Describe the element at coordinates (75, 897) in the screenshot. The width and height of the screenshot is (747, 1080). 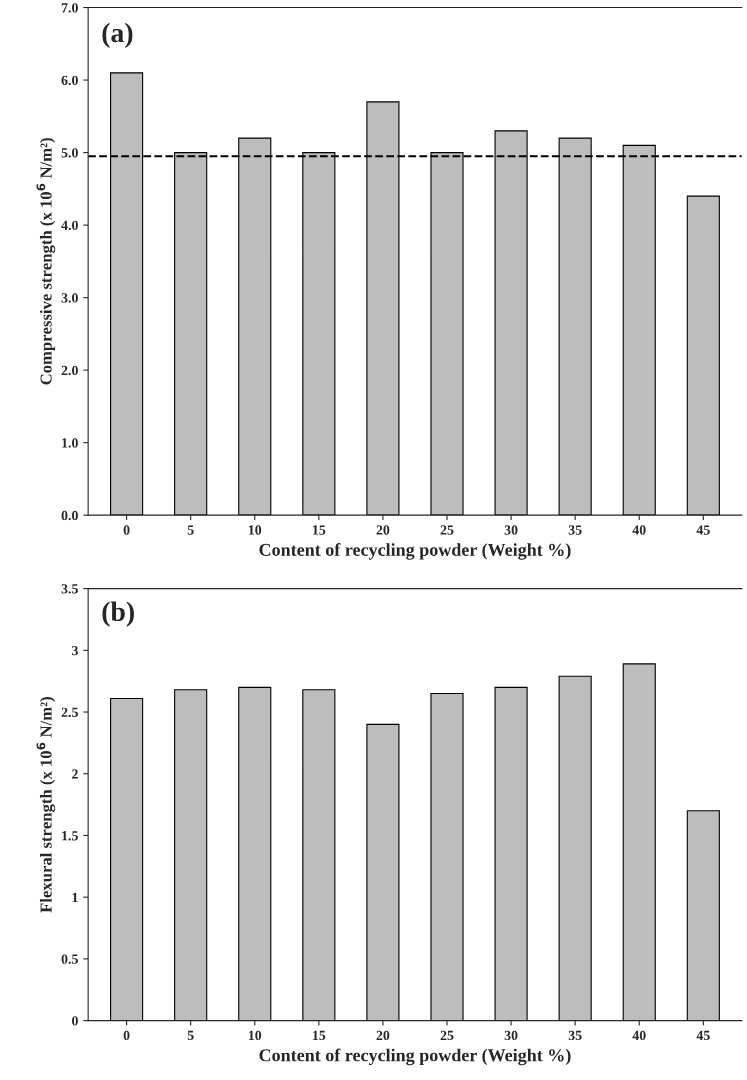
I see `y-tick-label: 1` at that location.